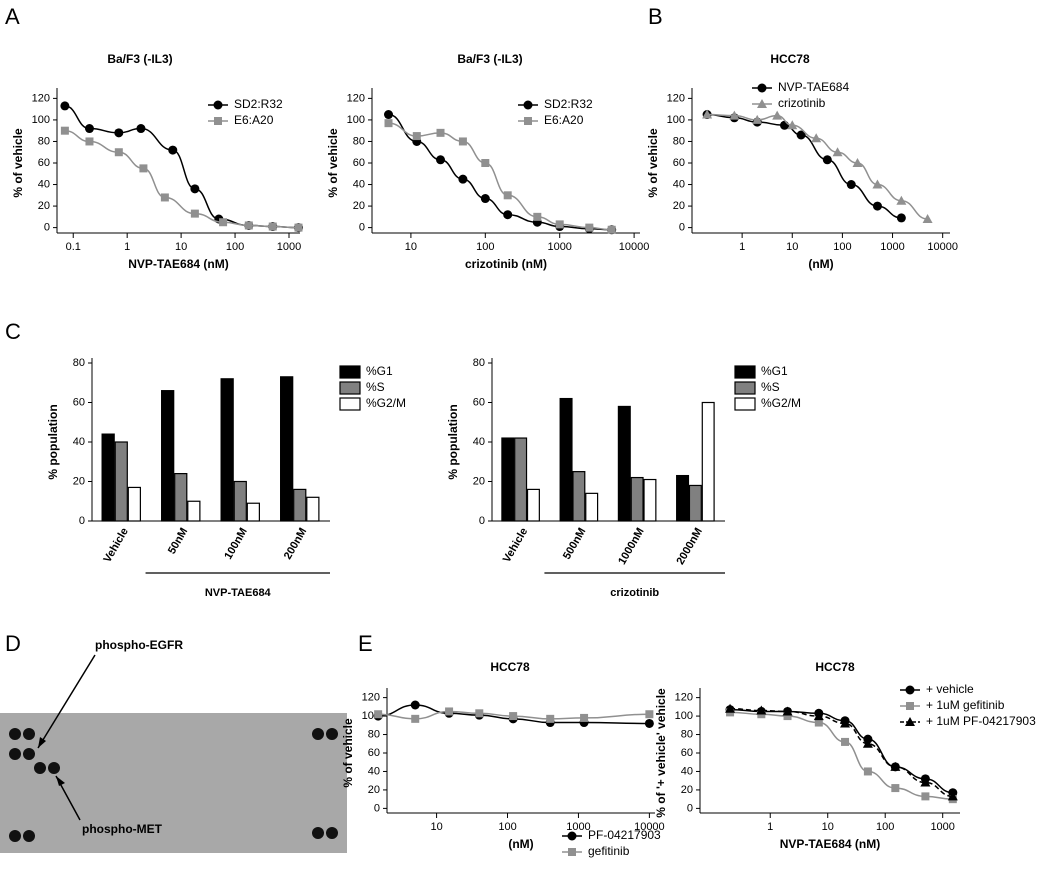 The image size is (1050, 879). I want to click on legend-label: %G1, so click(379, 371).